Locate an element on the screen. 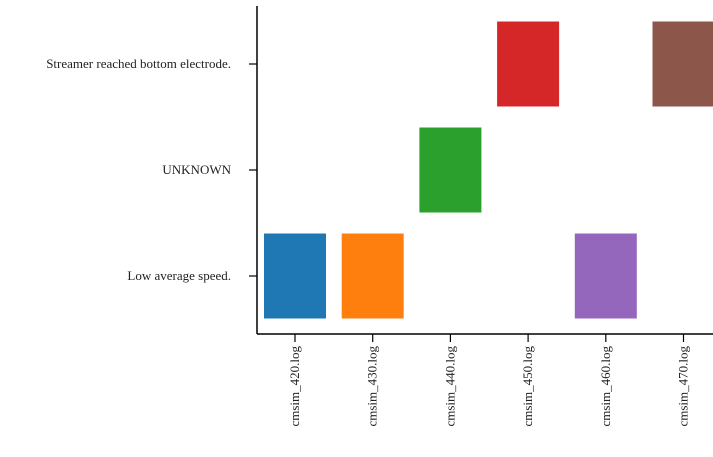 This screenshot has width=713, height=457. x-tick-label: cmsim_430.log is located at coordinates (372, 386).